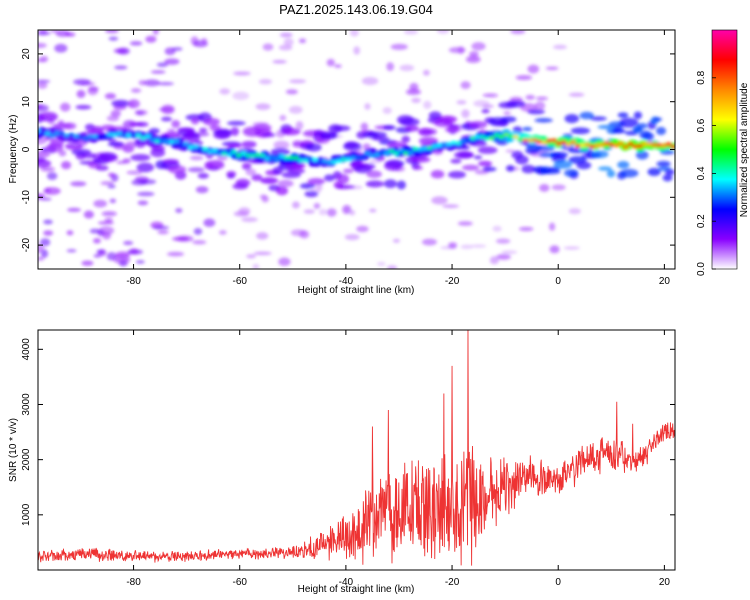 This screenshot has width=750, height=600. Describe the element at coordinates (356, 290) in the screenshot. I see `spectrogram-x-axis-label: Height of straight line (km)` at that location.